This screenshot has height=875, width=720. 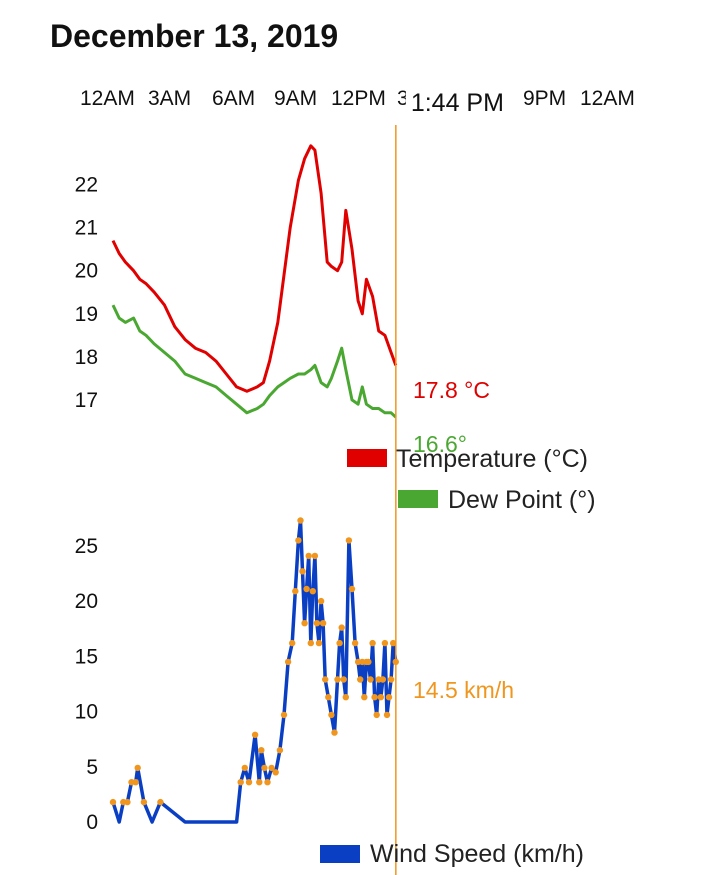 I want to click on wind-y-tick-label: 5, so click(x=92, y=767).